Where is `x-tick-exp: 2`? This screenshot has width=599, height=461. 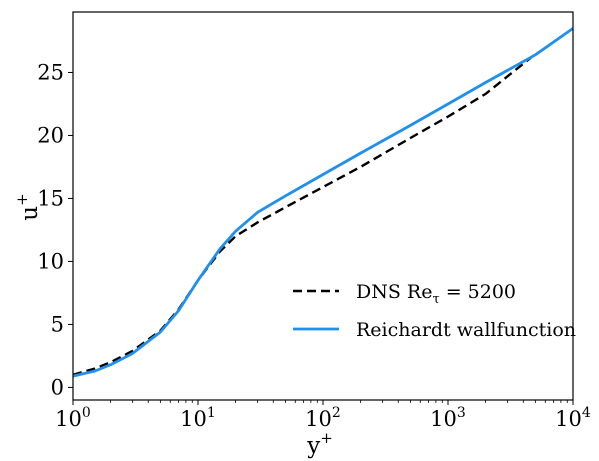
x-tick-exp: 2 is located at coordinates (336, 413).